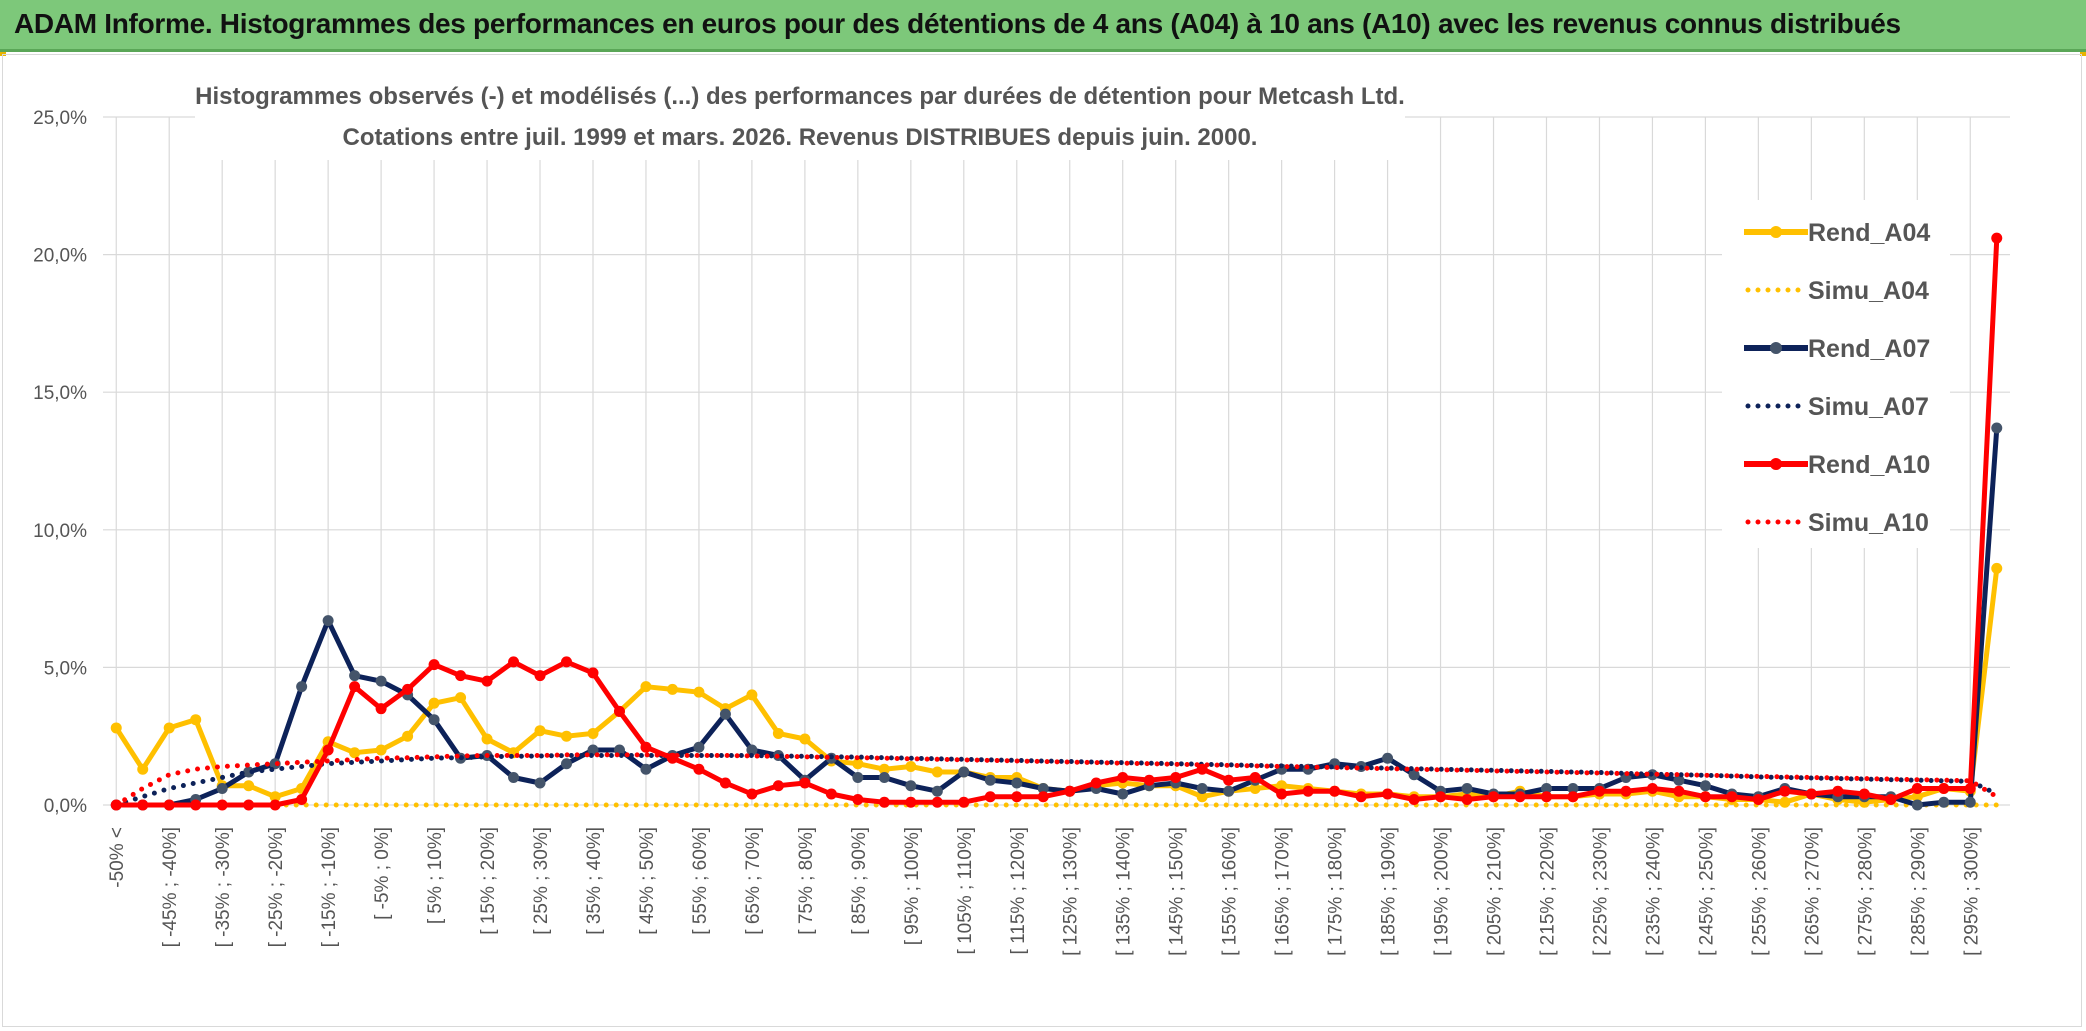 The width and height of the screenshot is (2086, 1031). Describe the element at coordinates (1600, 891) in the screenshot. I see `x-tick-label: [ 225% ; 230%]` at that location.